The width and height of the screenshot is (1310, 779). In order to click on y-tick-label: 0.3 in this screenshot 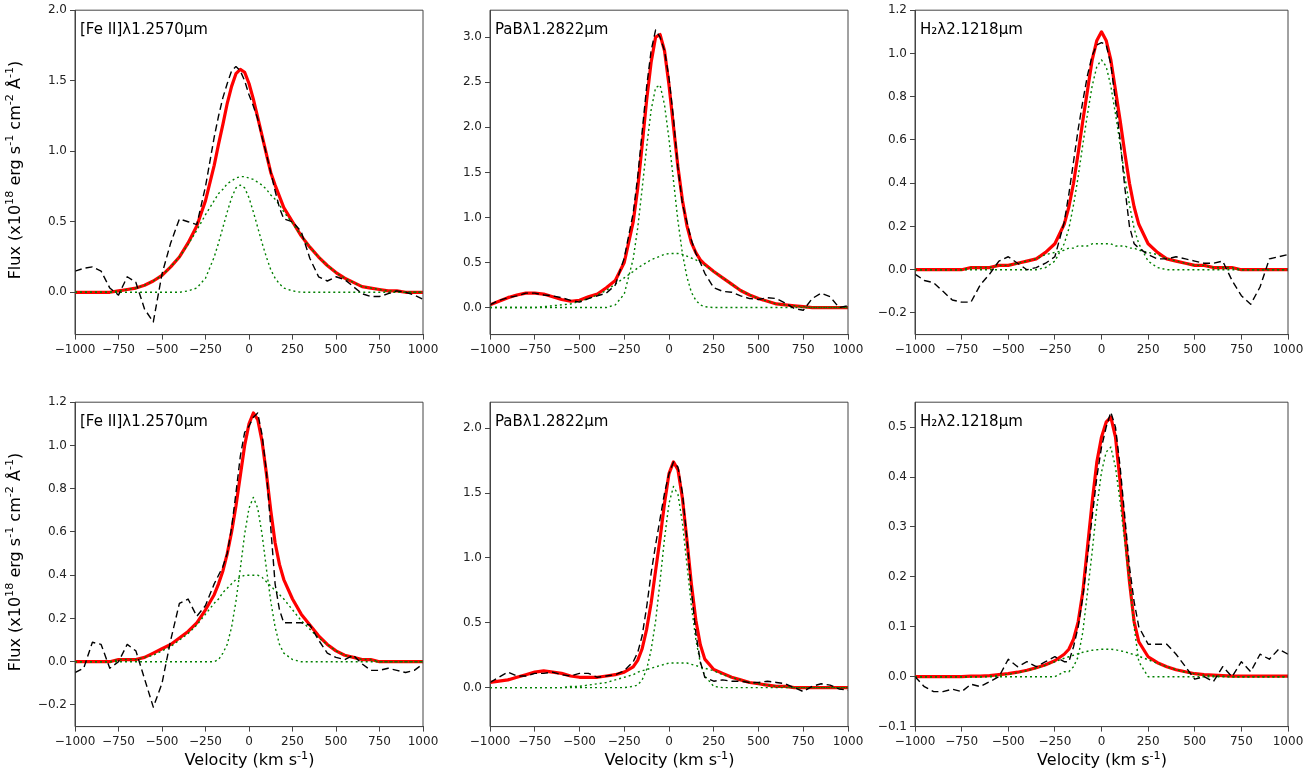, I will do `click(897, 526)`.